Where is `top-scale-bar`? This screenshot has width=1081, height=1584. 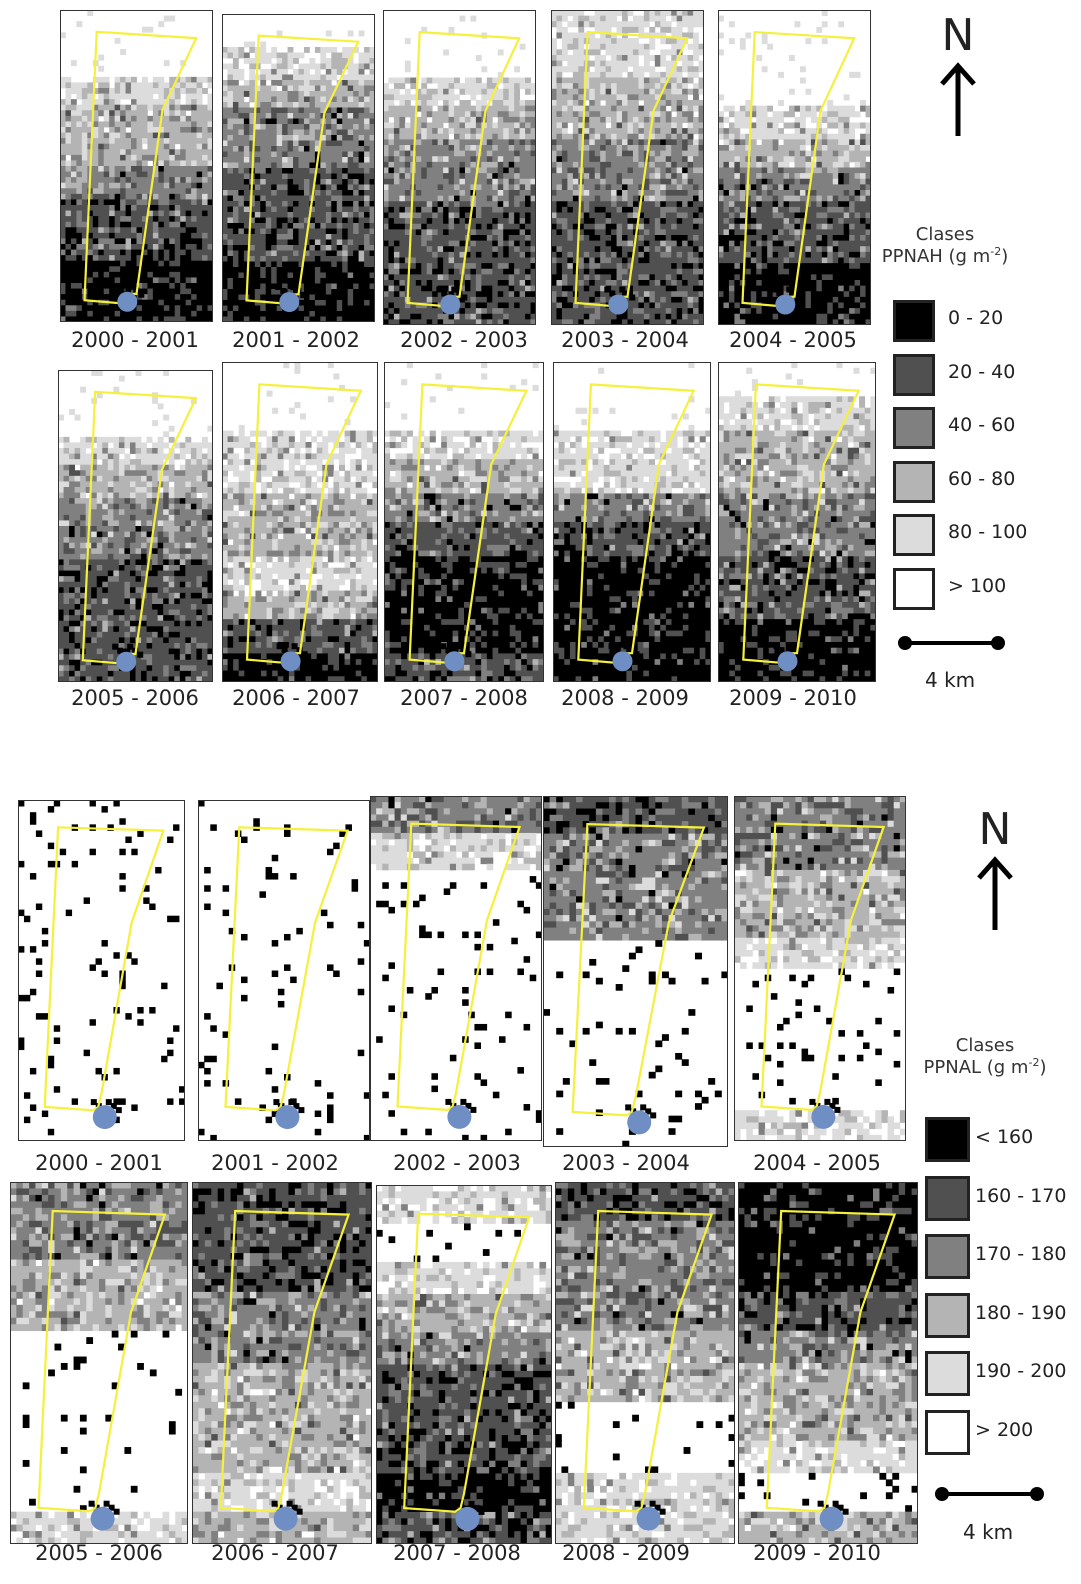
top-scale-bar is located at coordinates (951, 643).